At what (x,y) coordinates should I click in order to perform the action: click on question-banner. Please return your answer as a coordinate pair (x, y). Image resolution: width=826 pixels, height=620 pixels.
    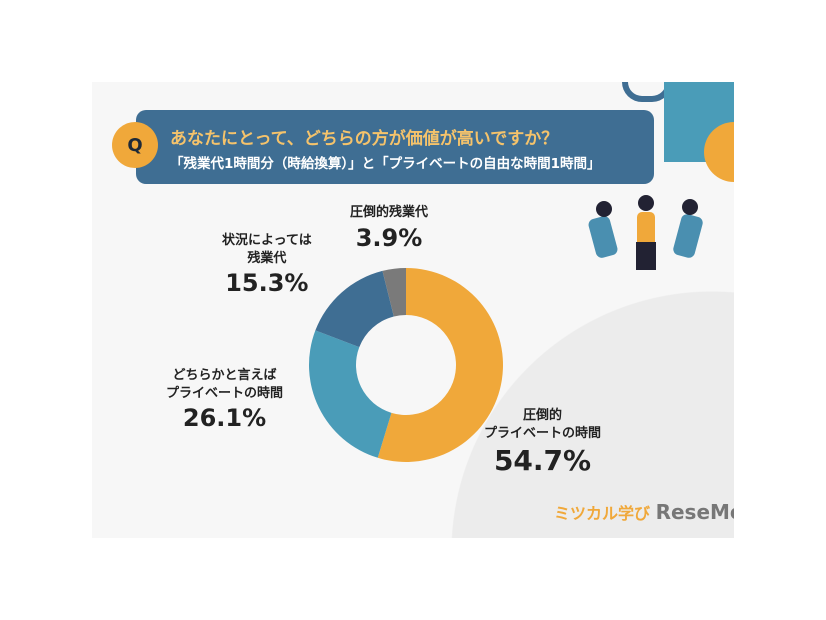
    Looking at the image, I should click on (395, 147).